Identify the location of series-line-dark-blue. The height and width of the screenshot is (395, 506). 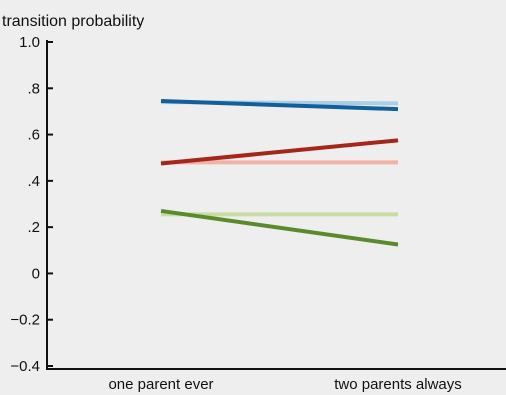
(279, 105).